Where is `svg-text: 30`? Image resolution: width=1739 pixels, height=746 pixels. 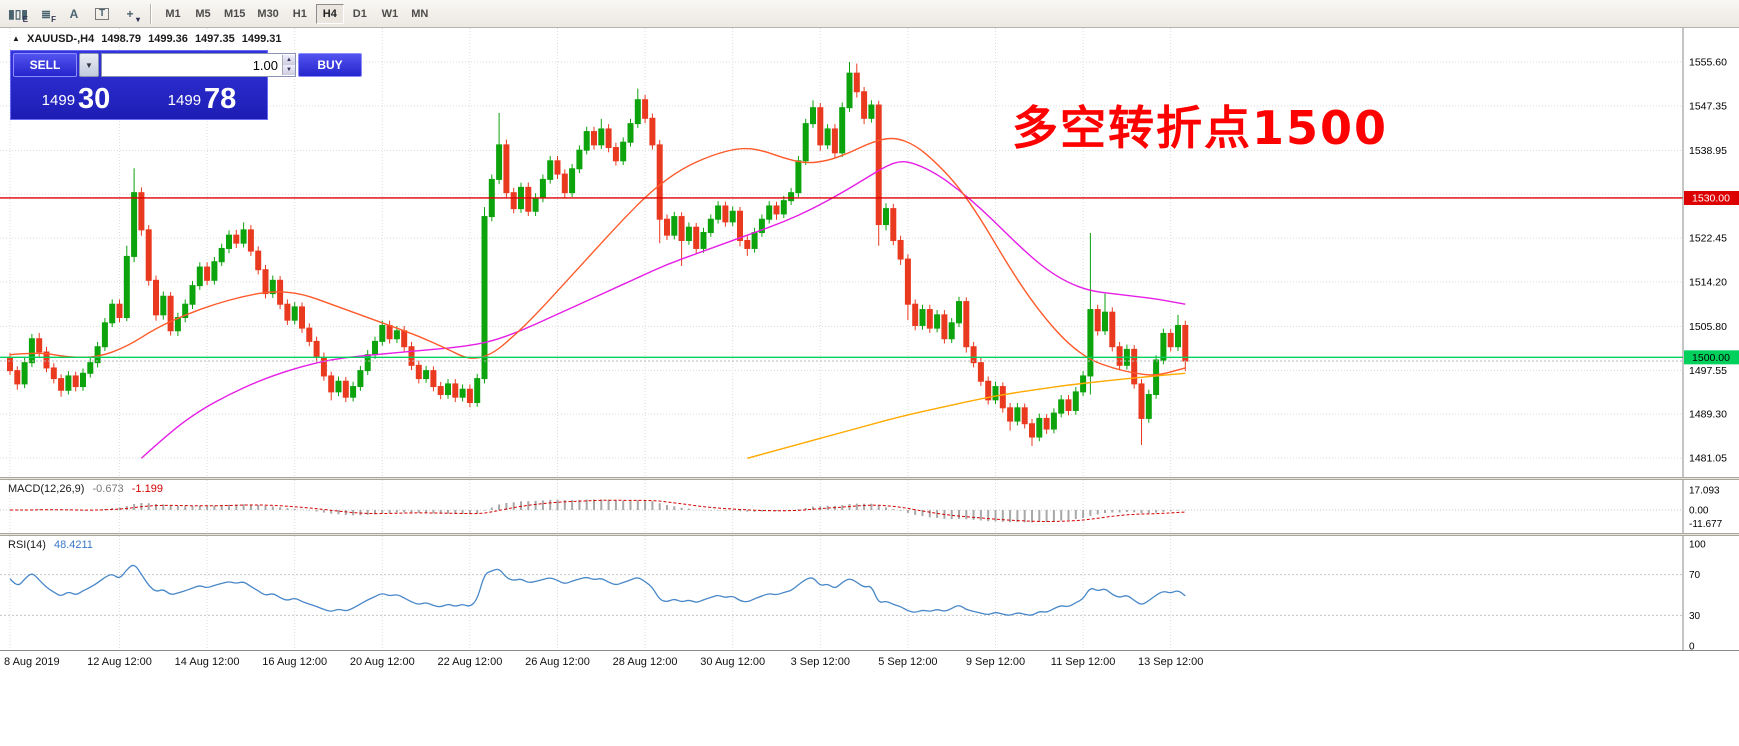
svg-text: 30 is located at coordinates (1695, 616).